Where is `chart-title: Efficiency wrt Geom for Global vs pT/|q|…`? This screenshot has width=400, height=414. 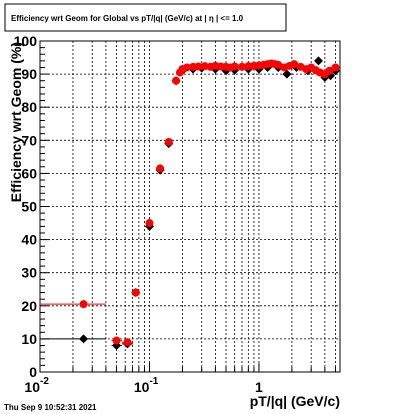 chart-title: Efficiency wrt Geom for Global vs pT/|q|… is located at coordinates (127, 18).